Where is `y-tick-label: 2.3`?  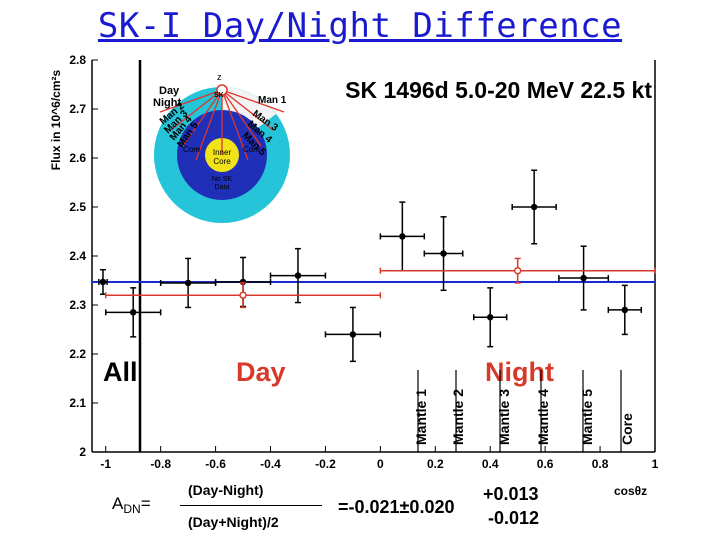
y-tick-label: 2.3 is located at coordinates (77, 305).